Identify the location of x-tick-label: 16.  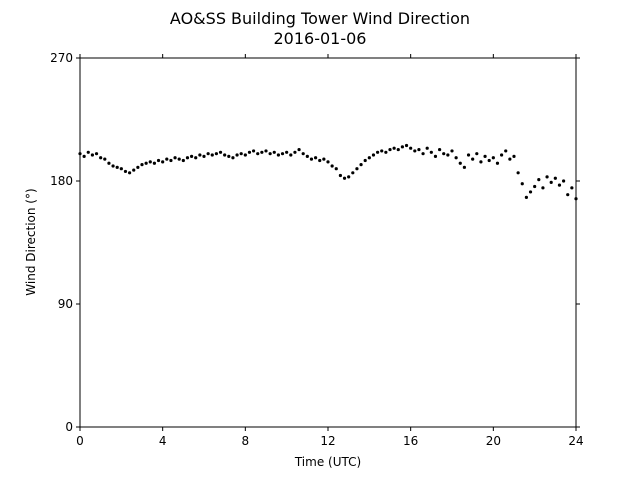
(410, 441).